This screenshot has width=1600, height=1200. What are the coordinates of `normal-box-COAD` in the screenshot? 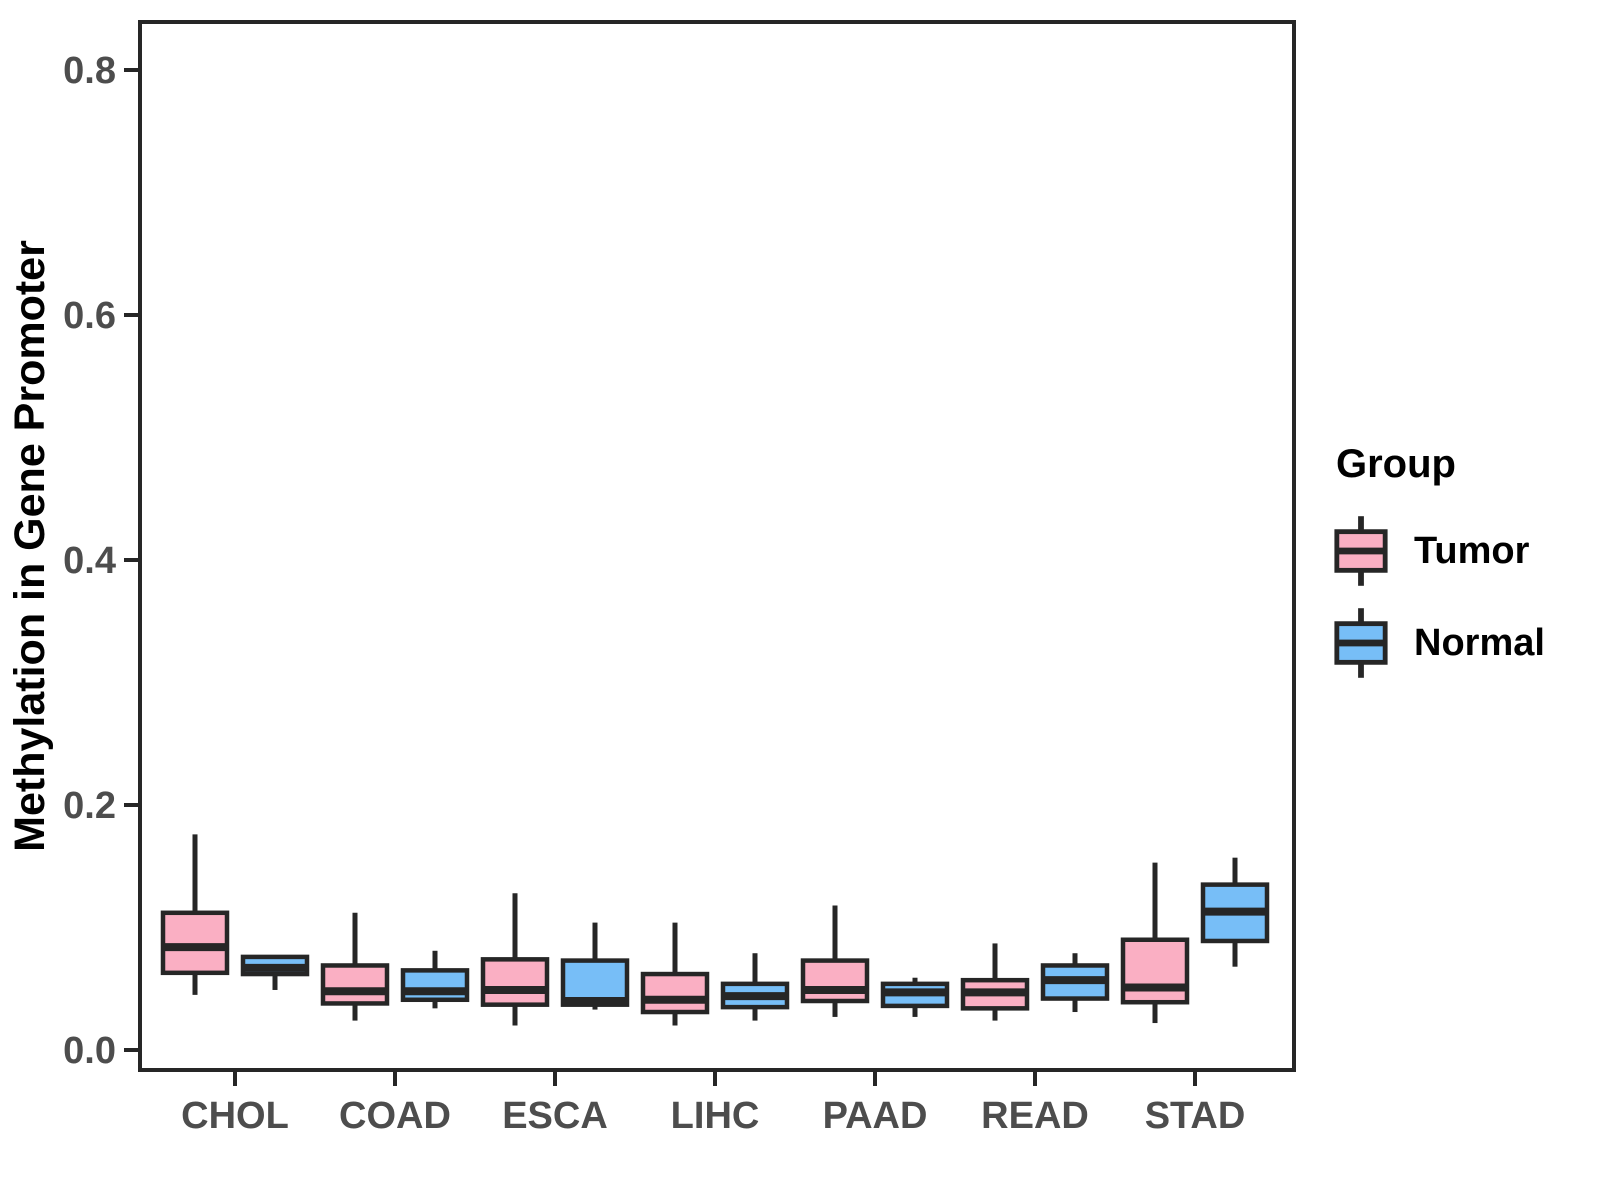 It's located at (435, 985).